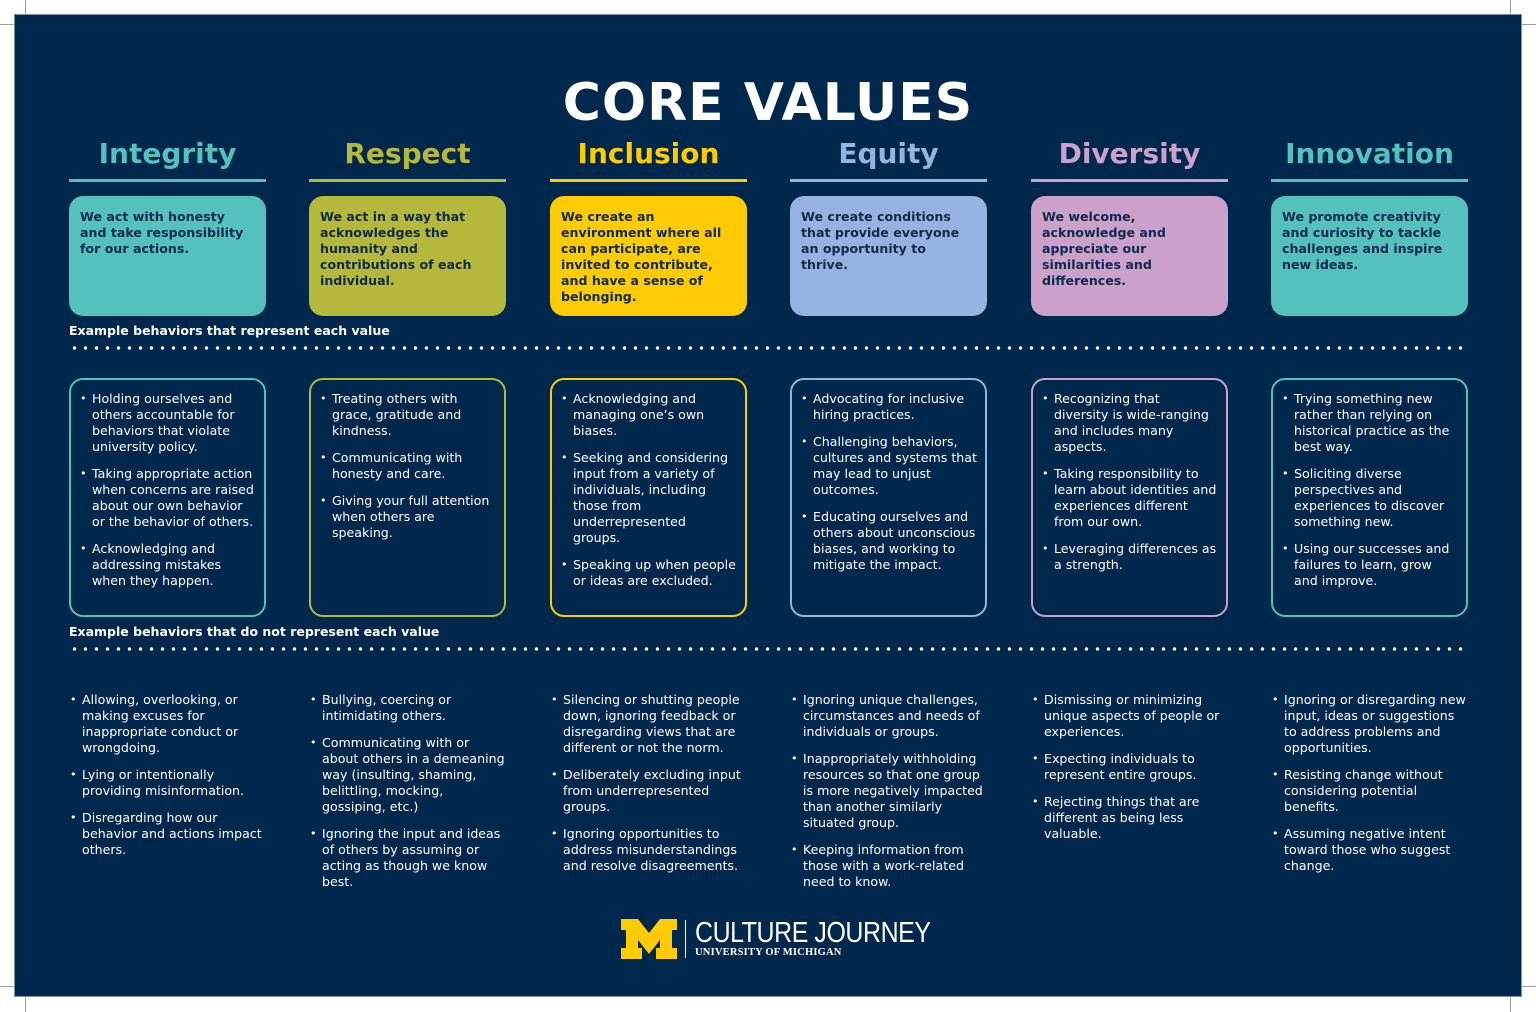  I want to click on list-item: Leveraging differences as a strength., so click(1129, 557).